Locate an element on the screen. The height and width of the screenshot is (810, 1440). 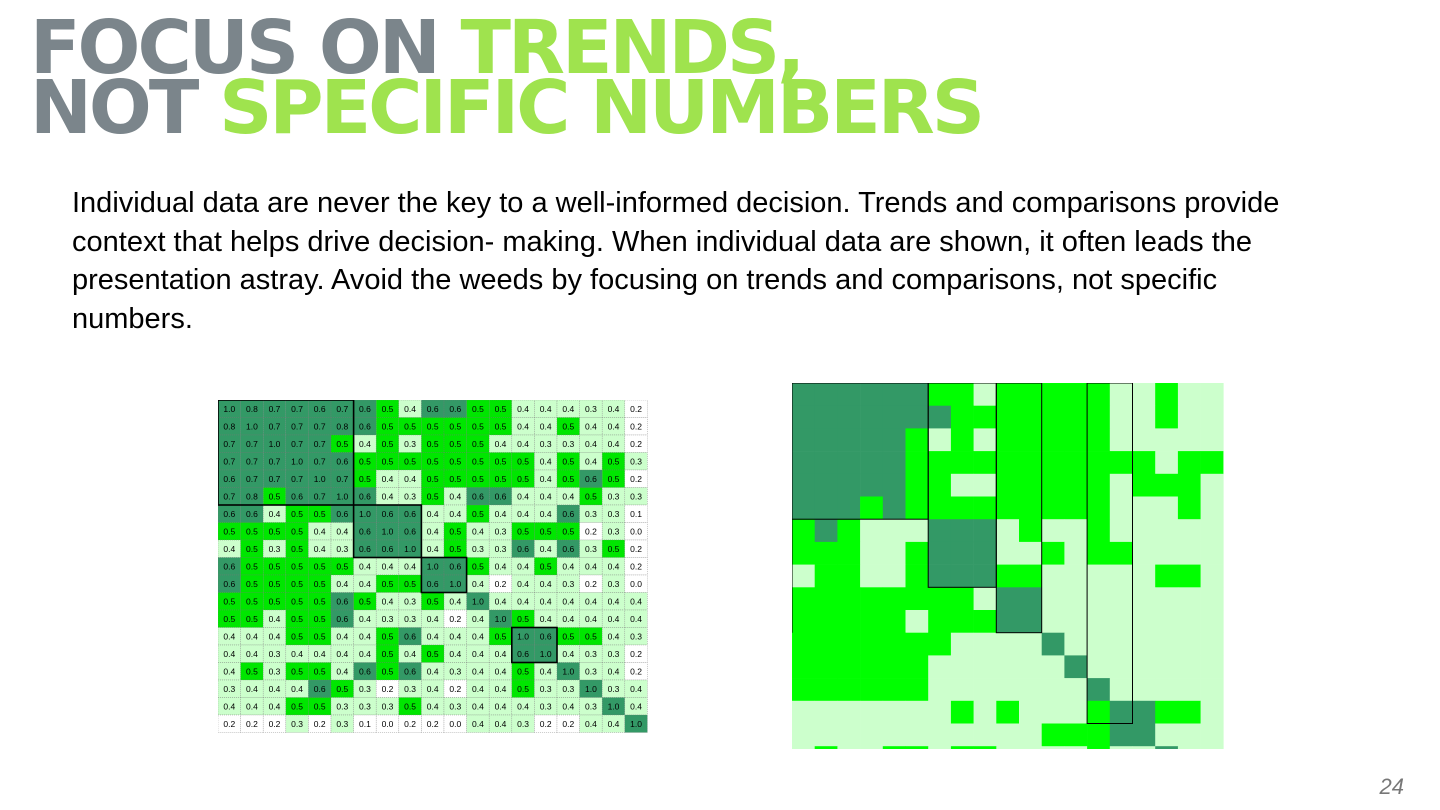
table-cell-value: 0.8 is located at coordinates (252, 409).